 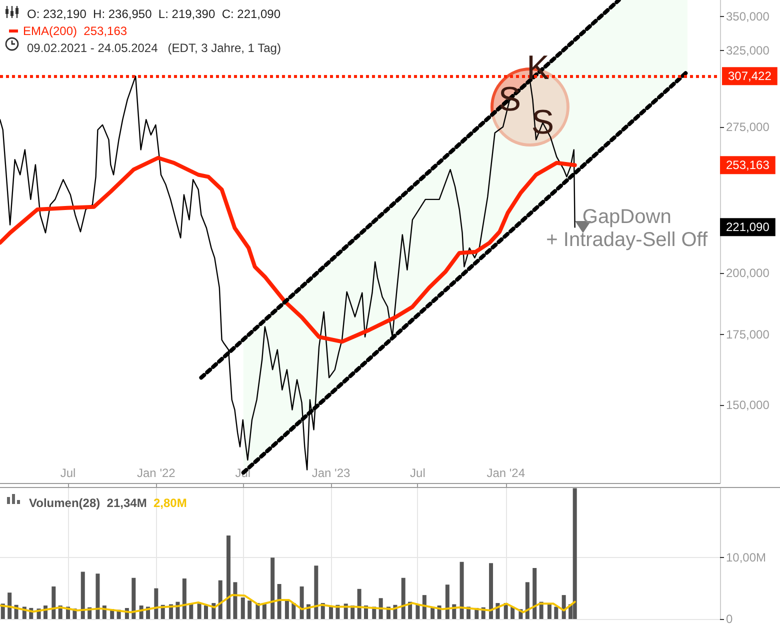 What do you see at coordinates (88, 503) in the screenshot?
I see `text: Volumen(28) 21,34M` at bounding box center [88, 503].